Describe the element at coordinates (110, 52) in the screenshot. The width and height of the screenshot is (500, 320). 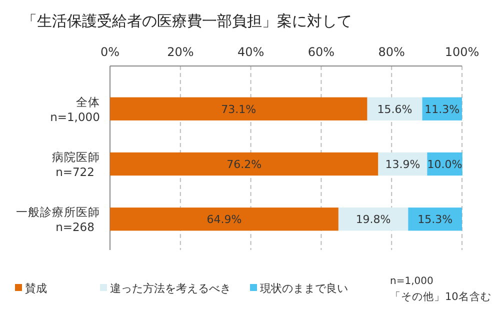
I see `x-tick-label: 0%` at that location.